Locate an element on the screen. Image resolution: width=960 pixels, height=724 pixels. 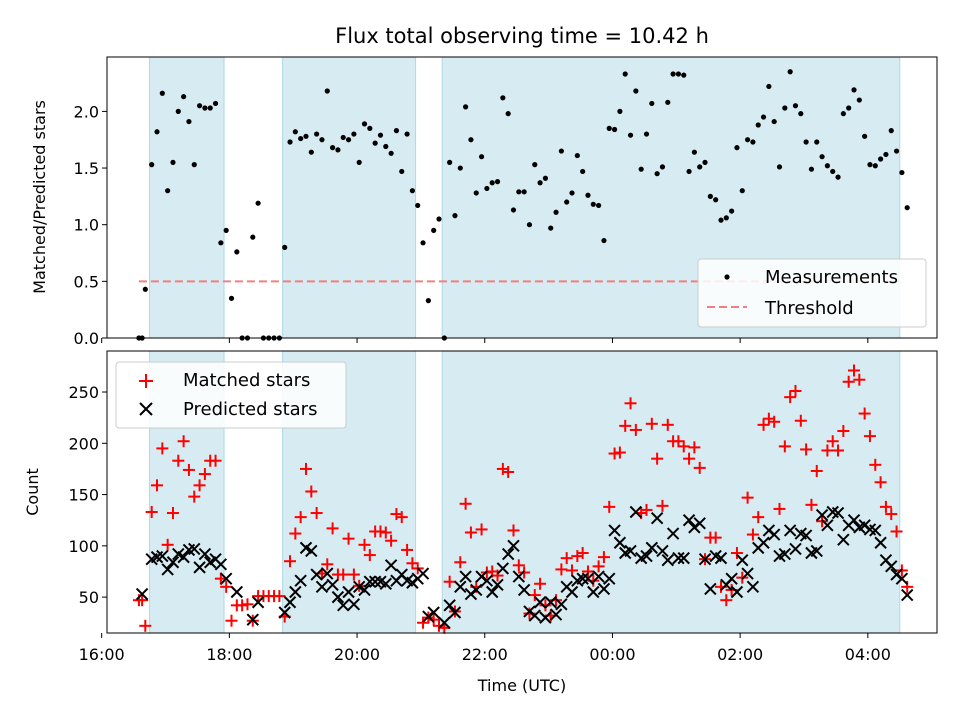
count-y-tick-label: 100 is located at coordinates (83, 546).